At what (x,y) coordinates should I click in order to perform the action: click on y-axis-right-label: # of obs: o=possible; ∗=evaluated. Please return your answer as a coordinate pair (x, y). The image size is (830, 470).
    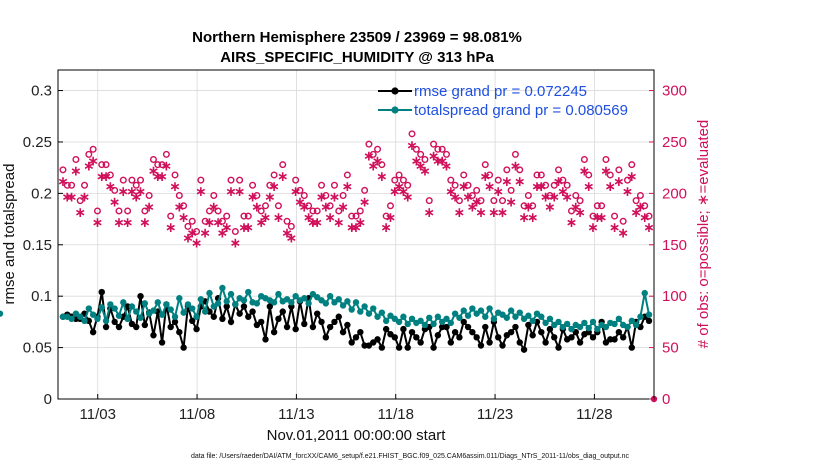
    Looking at the image, I should click on (703, 234).